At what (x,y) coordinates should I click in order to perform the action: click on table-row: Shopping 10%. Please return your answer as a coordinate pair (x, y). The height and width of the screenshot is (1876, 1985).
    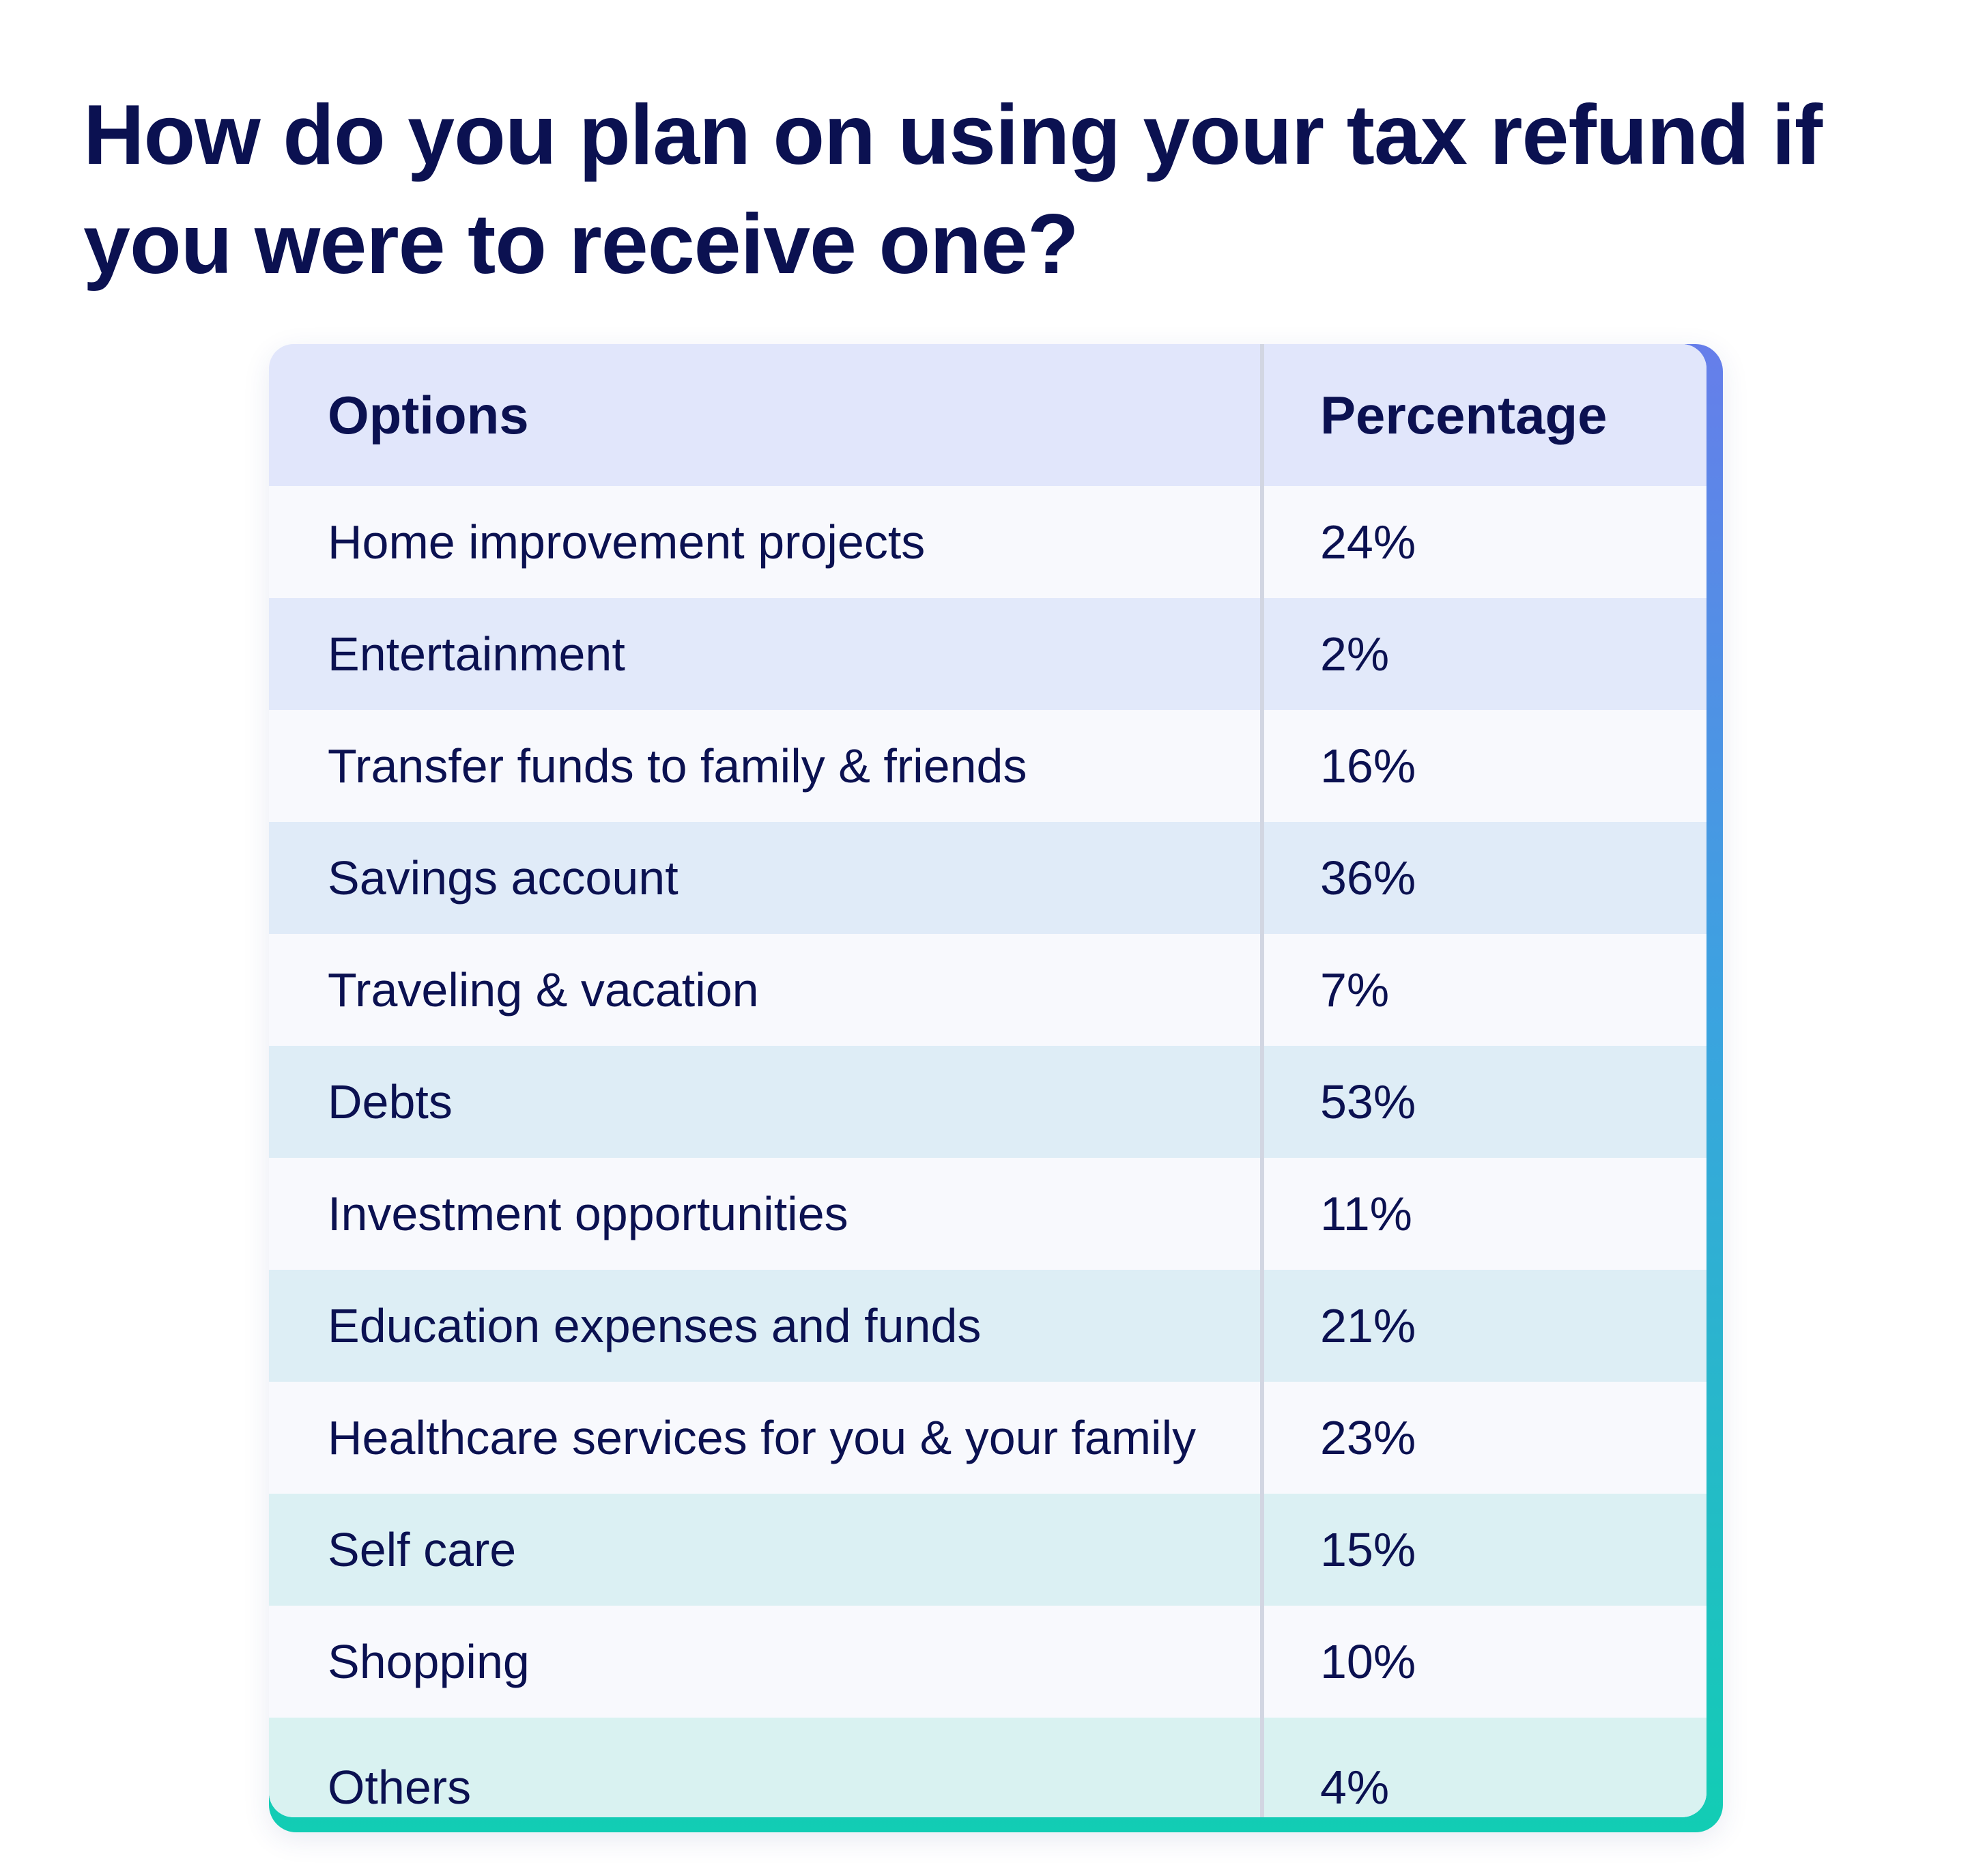
    Looking at the image, I should click on (987, 1662).